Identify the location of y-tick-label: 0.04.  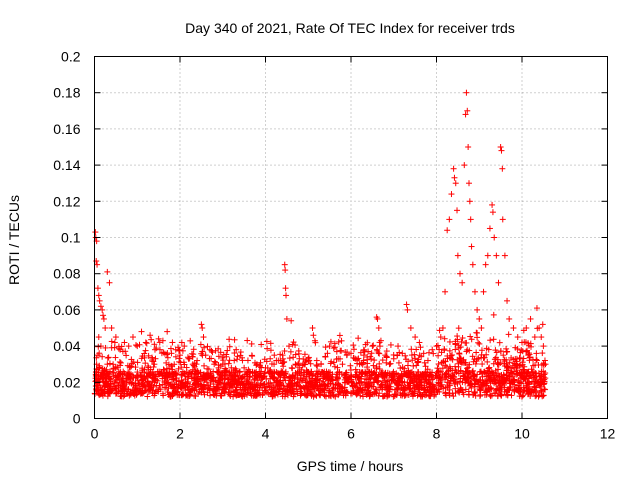
(66, 346).